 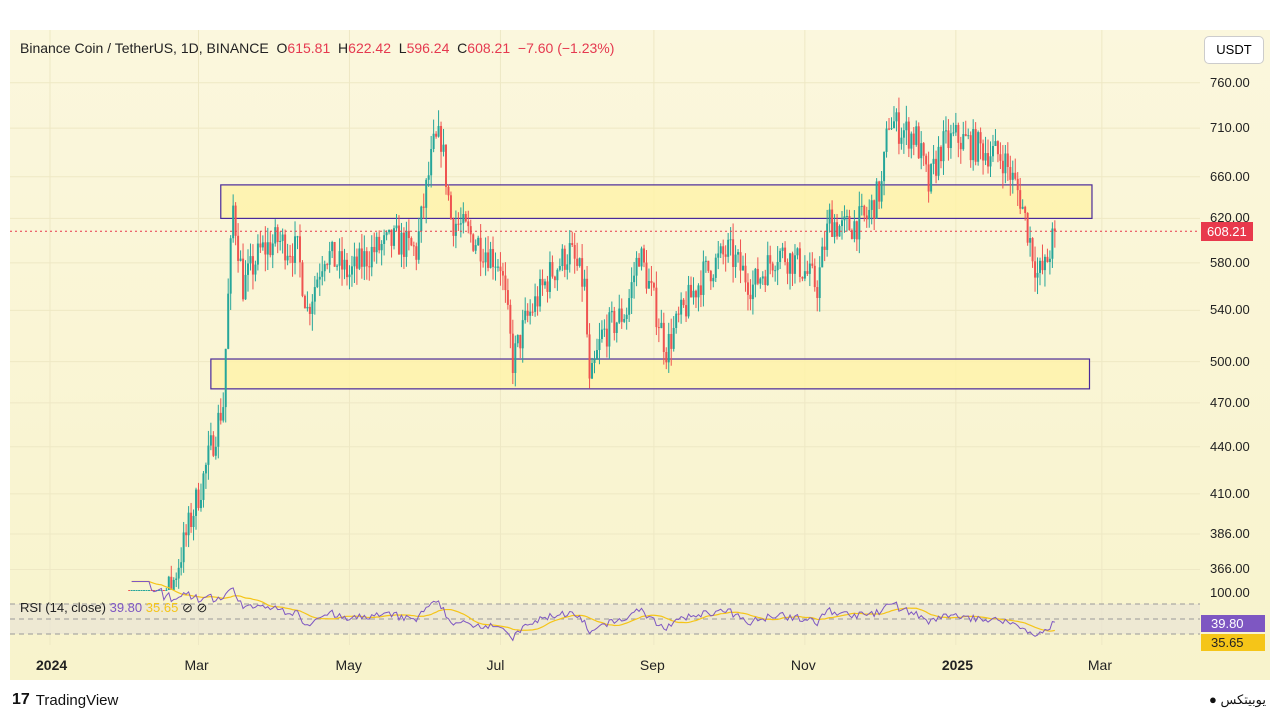 I want to click on tradingview-logo: 17 TradingView, so click(x=65, y=700).